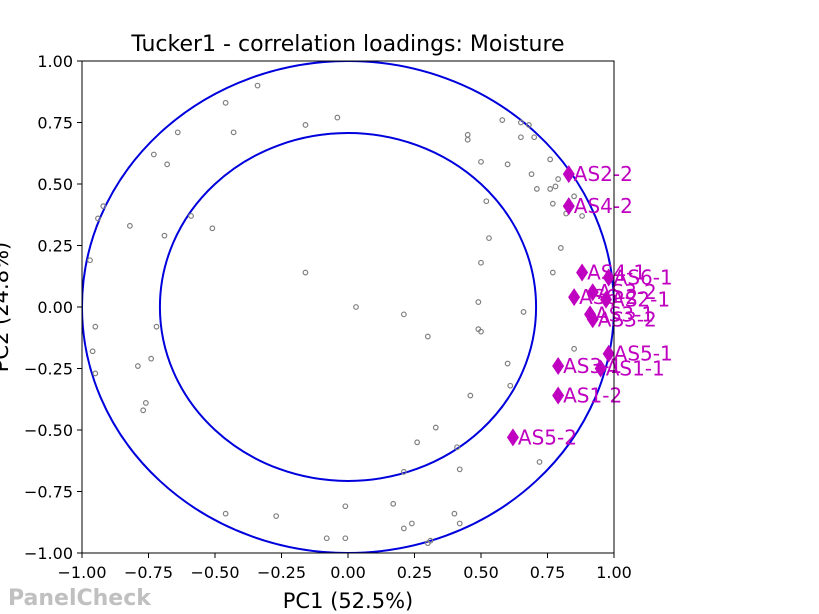  Describe the element at coordinates (635, 369) in the screenshot. I see `assessor-label: AS1-1` at that location.